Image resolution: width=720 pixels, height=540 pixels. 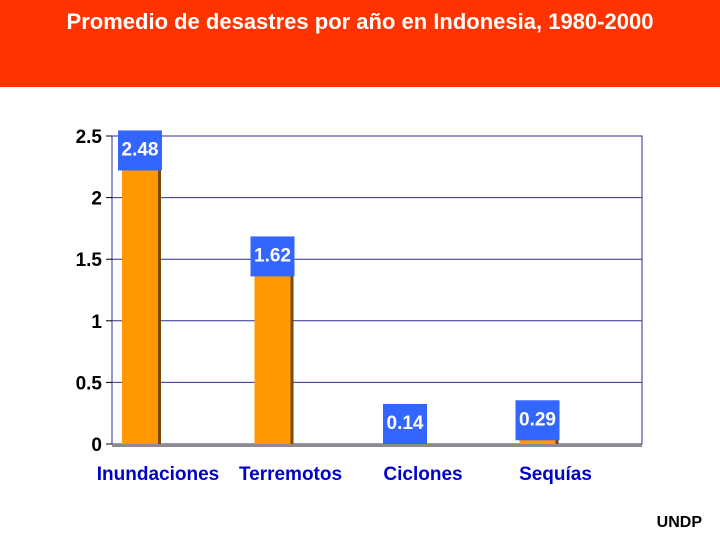 I want to click on x-tick-label: Inundaciones, so click(x=158, y=474).